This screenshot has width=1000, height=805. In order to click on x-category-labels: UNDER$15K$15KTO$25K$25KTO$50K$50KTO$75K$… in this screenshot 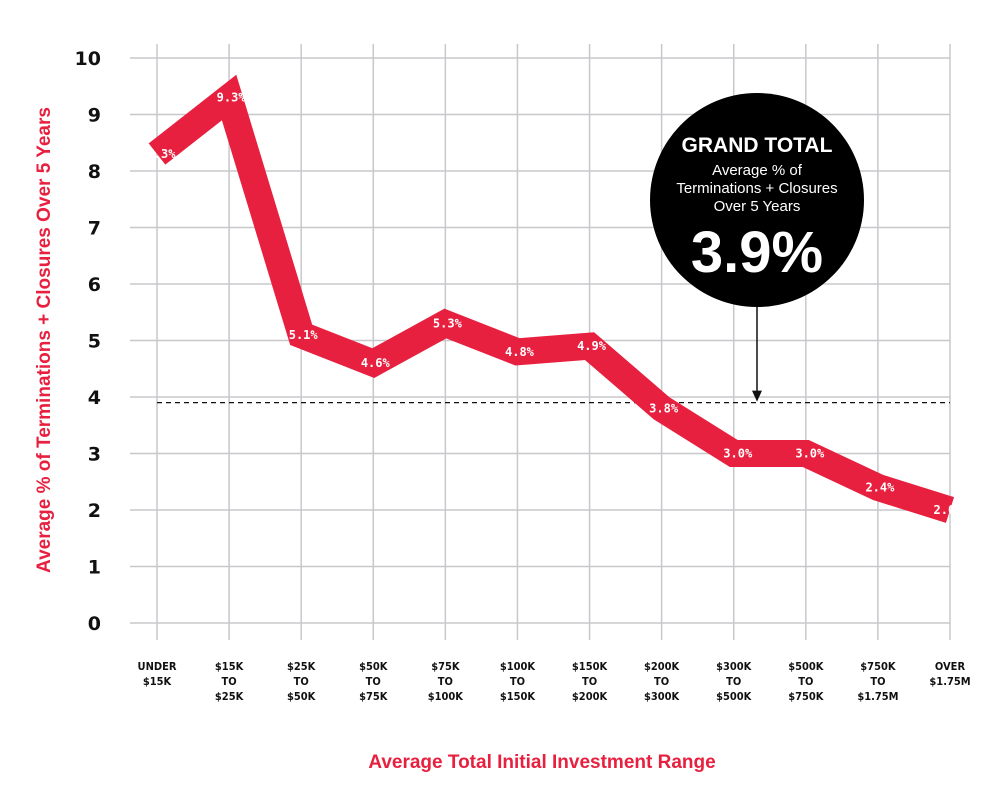, I will do `click(554, 681)`.